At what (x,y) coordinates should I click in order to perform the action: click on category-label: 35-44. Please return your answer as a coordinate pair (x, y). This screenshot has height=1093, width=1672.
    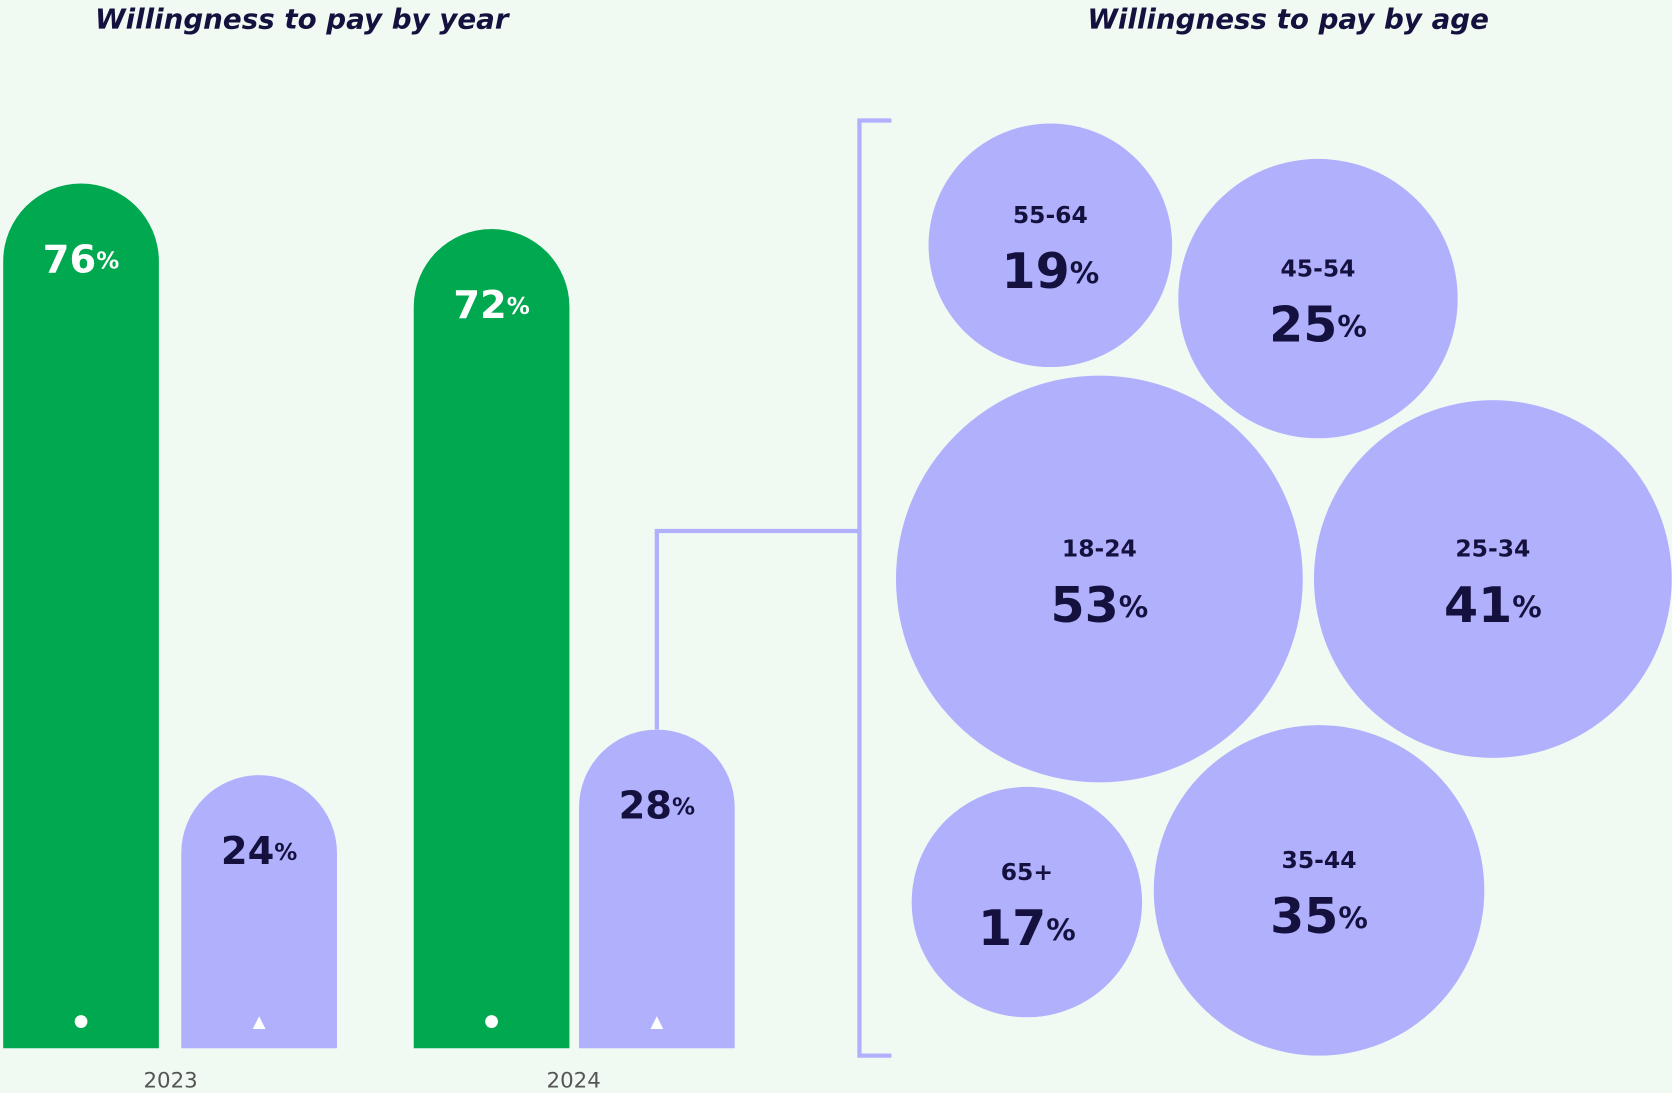
    Looking at the image, I should click on (1319, 860).